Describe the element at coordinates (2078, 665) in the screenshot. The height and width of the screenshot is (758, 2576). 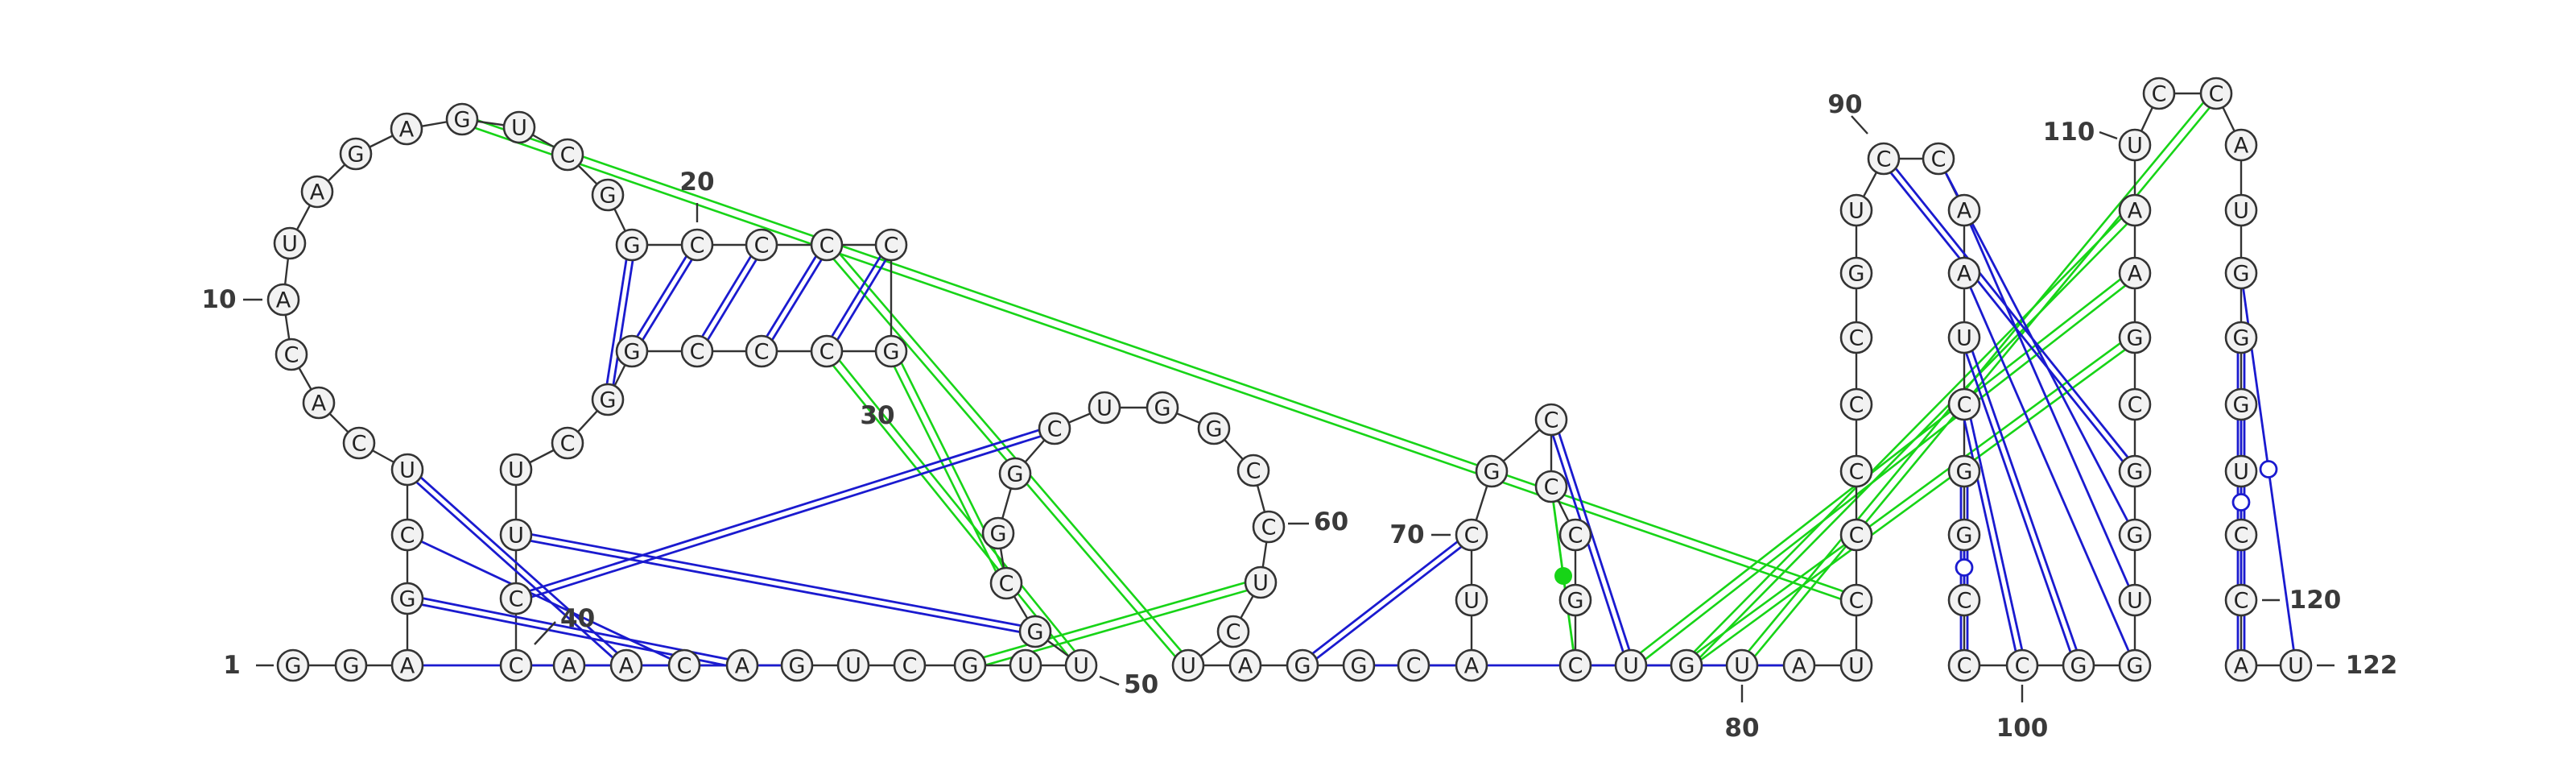
I see `nucleotide-94: G` at that location.